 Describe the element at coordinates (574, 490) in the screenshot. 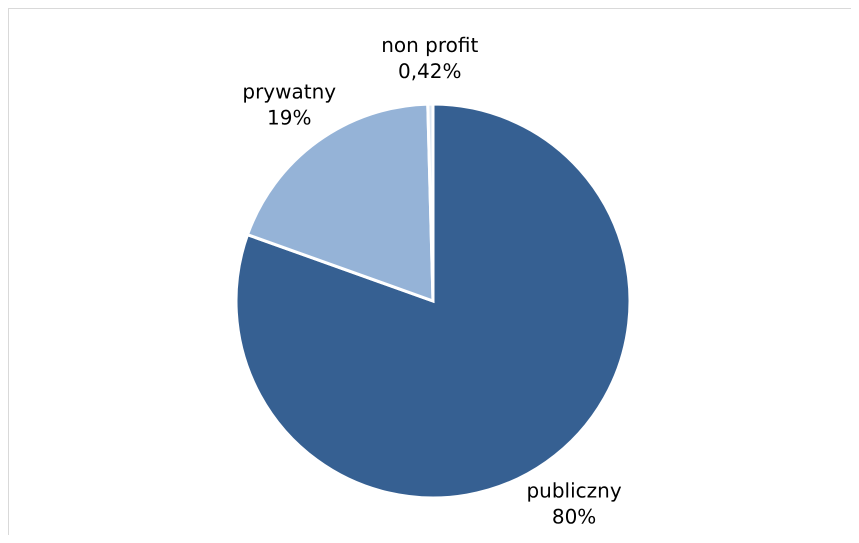

I see `slice-label: publiczny` at that location.